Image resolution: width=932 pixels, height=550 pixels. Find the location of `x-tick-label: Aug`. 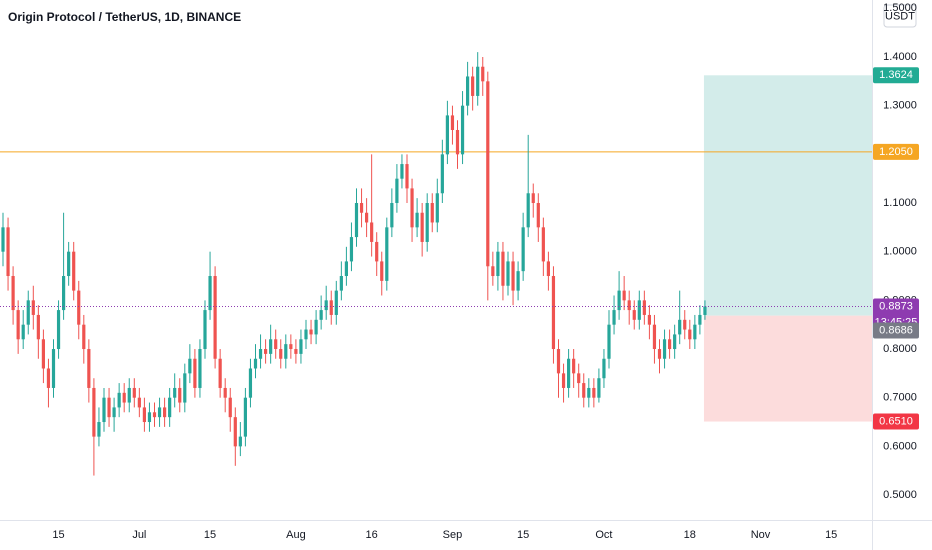

x-tick-label: Aug is located at coordinates (296, 535).